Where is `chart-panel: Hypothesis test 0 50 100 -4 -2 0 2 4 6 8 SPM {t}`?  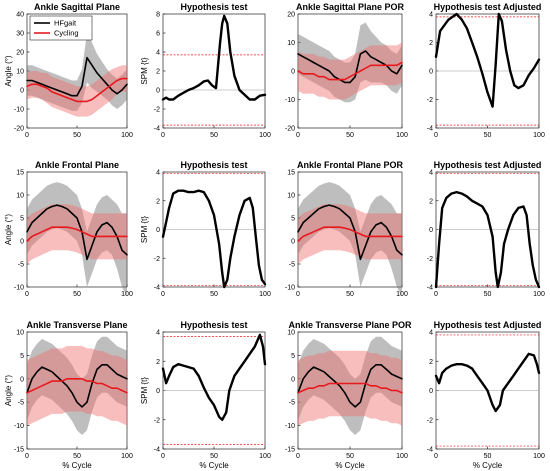 chart-panel: Hypothesis test 0 50 100 -4 -2 0 2 4 6 8 SPM {t} is located at coordinates (205, 70).